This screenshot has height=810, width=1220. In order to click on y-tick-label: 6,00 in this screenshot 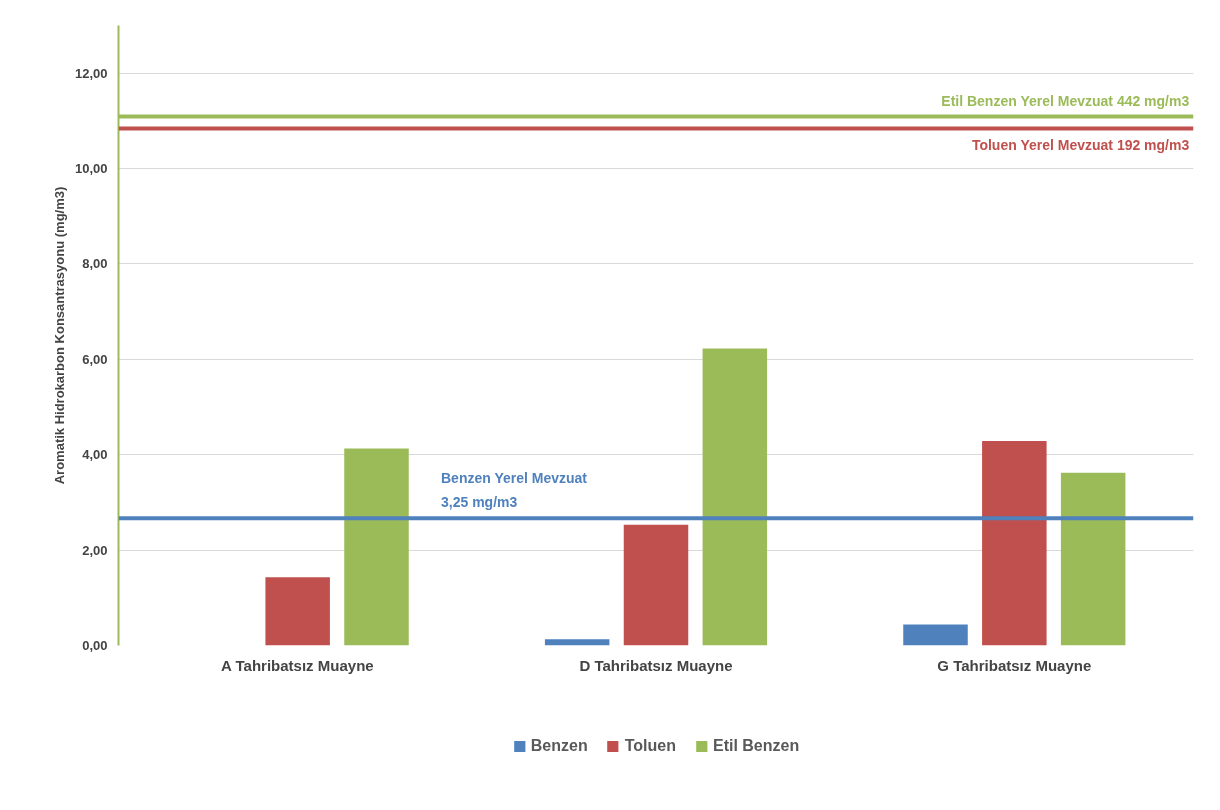, I will do `click(95, 359)`.